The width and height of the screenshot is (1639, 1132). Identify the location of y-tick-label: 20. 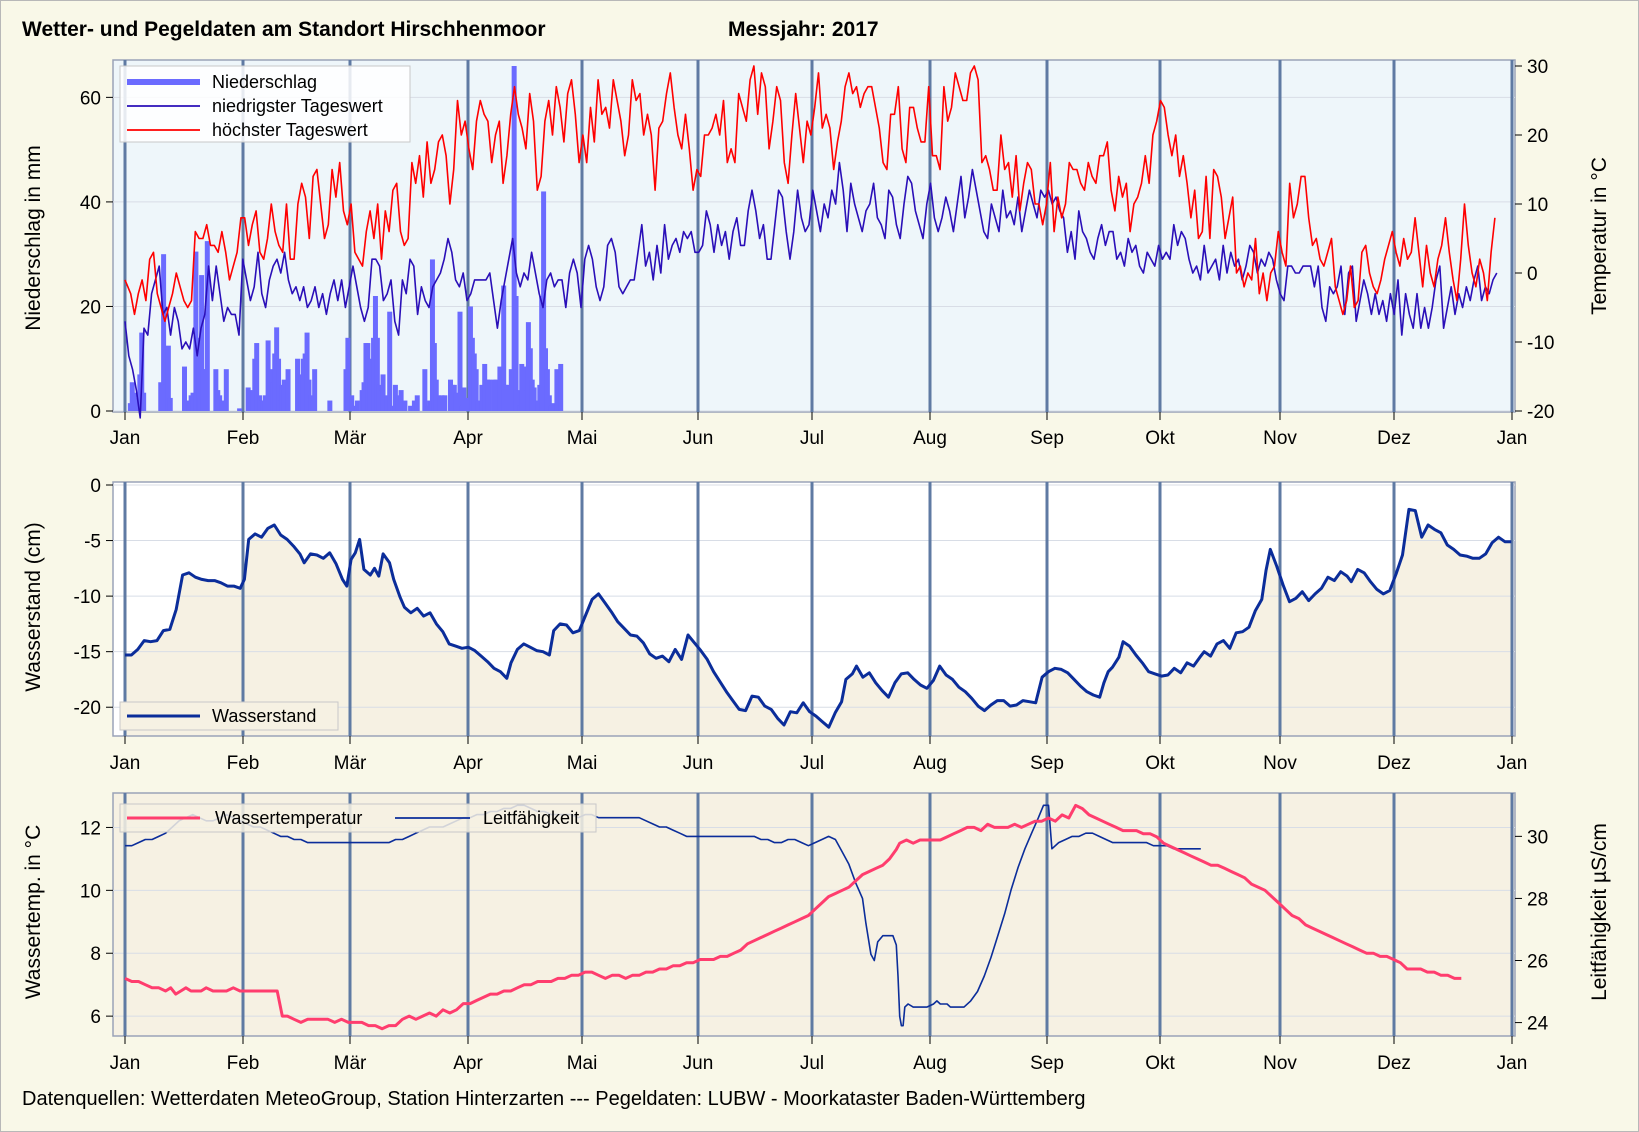
(90, 307).